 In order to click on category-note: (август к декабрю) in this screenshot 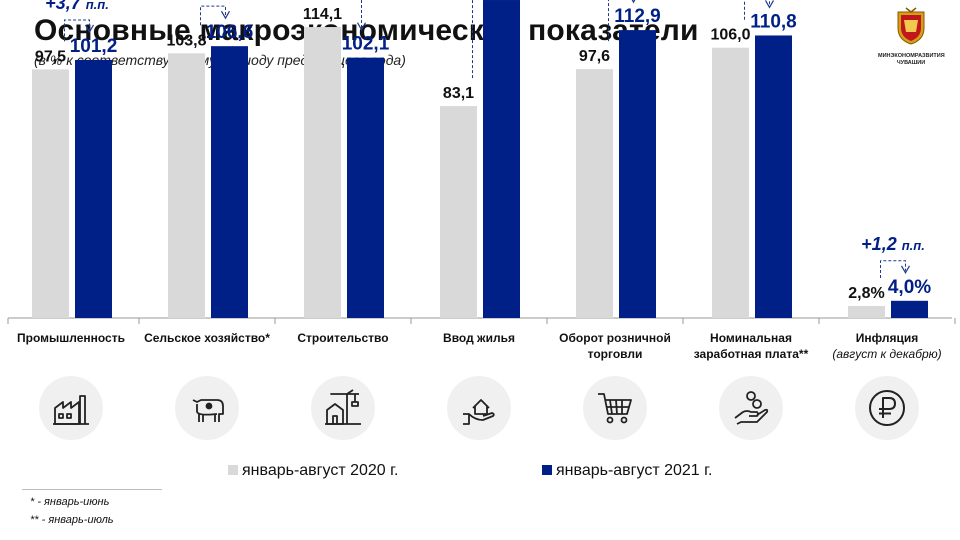, I will do `click(887, 354)`.